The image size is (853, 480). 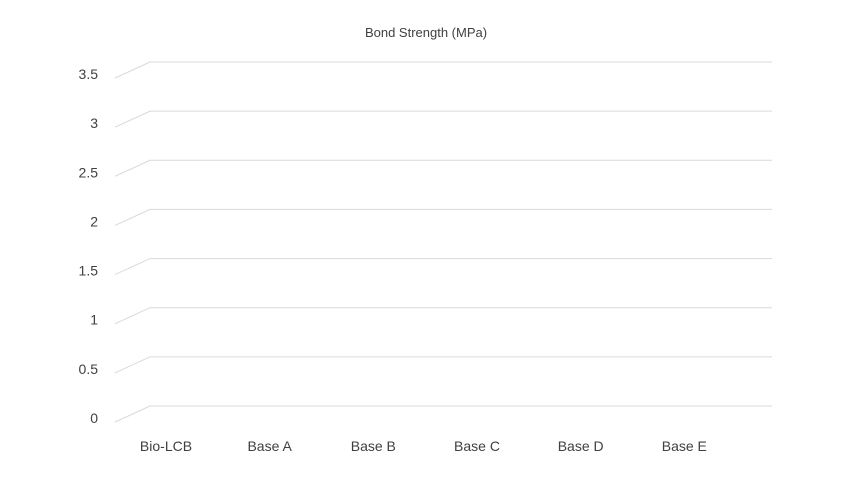 What do you see at coordinates (94, 123) in the screenshot?
I see `y-tick-label: 3` at bounding box center [94, 123].